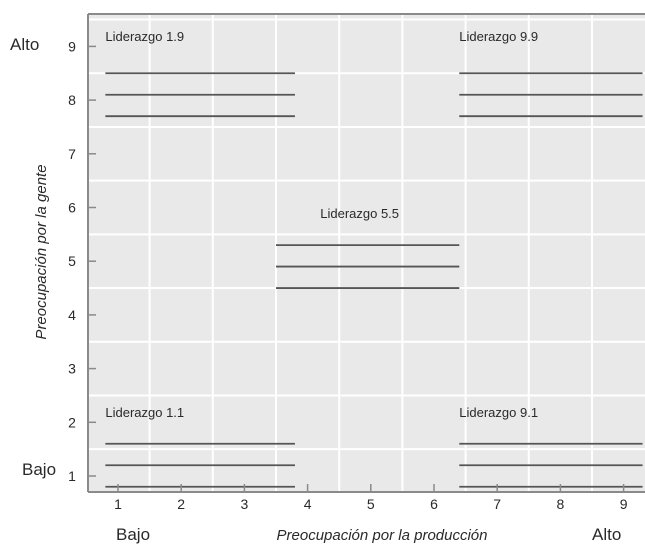 The height and width of the screenshot is (549, 645). Describe the element at coordinates (118, 504) in the screenshot. I see `x-tick-label: 1` at that location.